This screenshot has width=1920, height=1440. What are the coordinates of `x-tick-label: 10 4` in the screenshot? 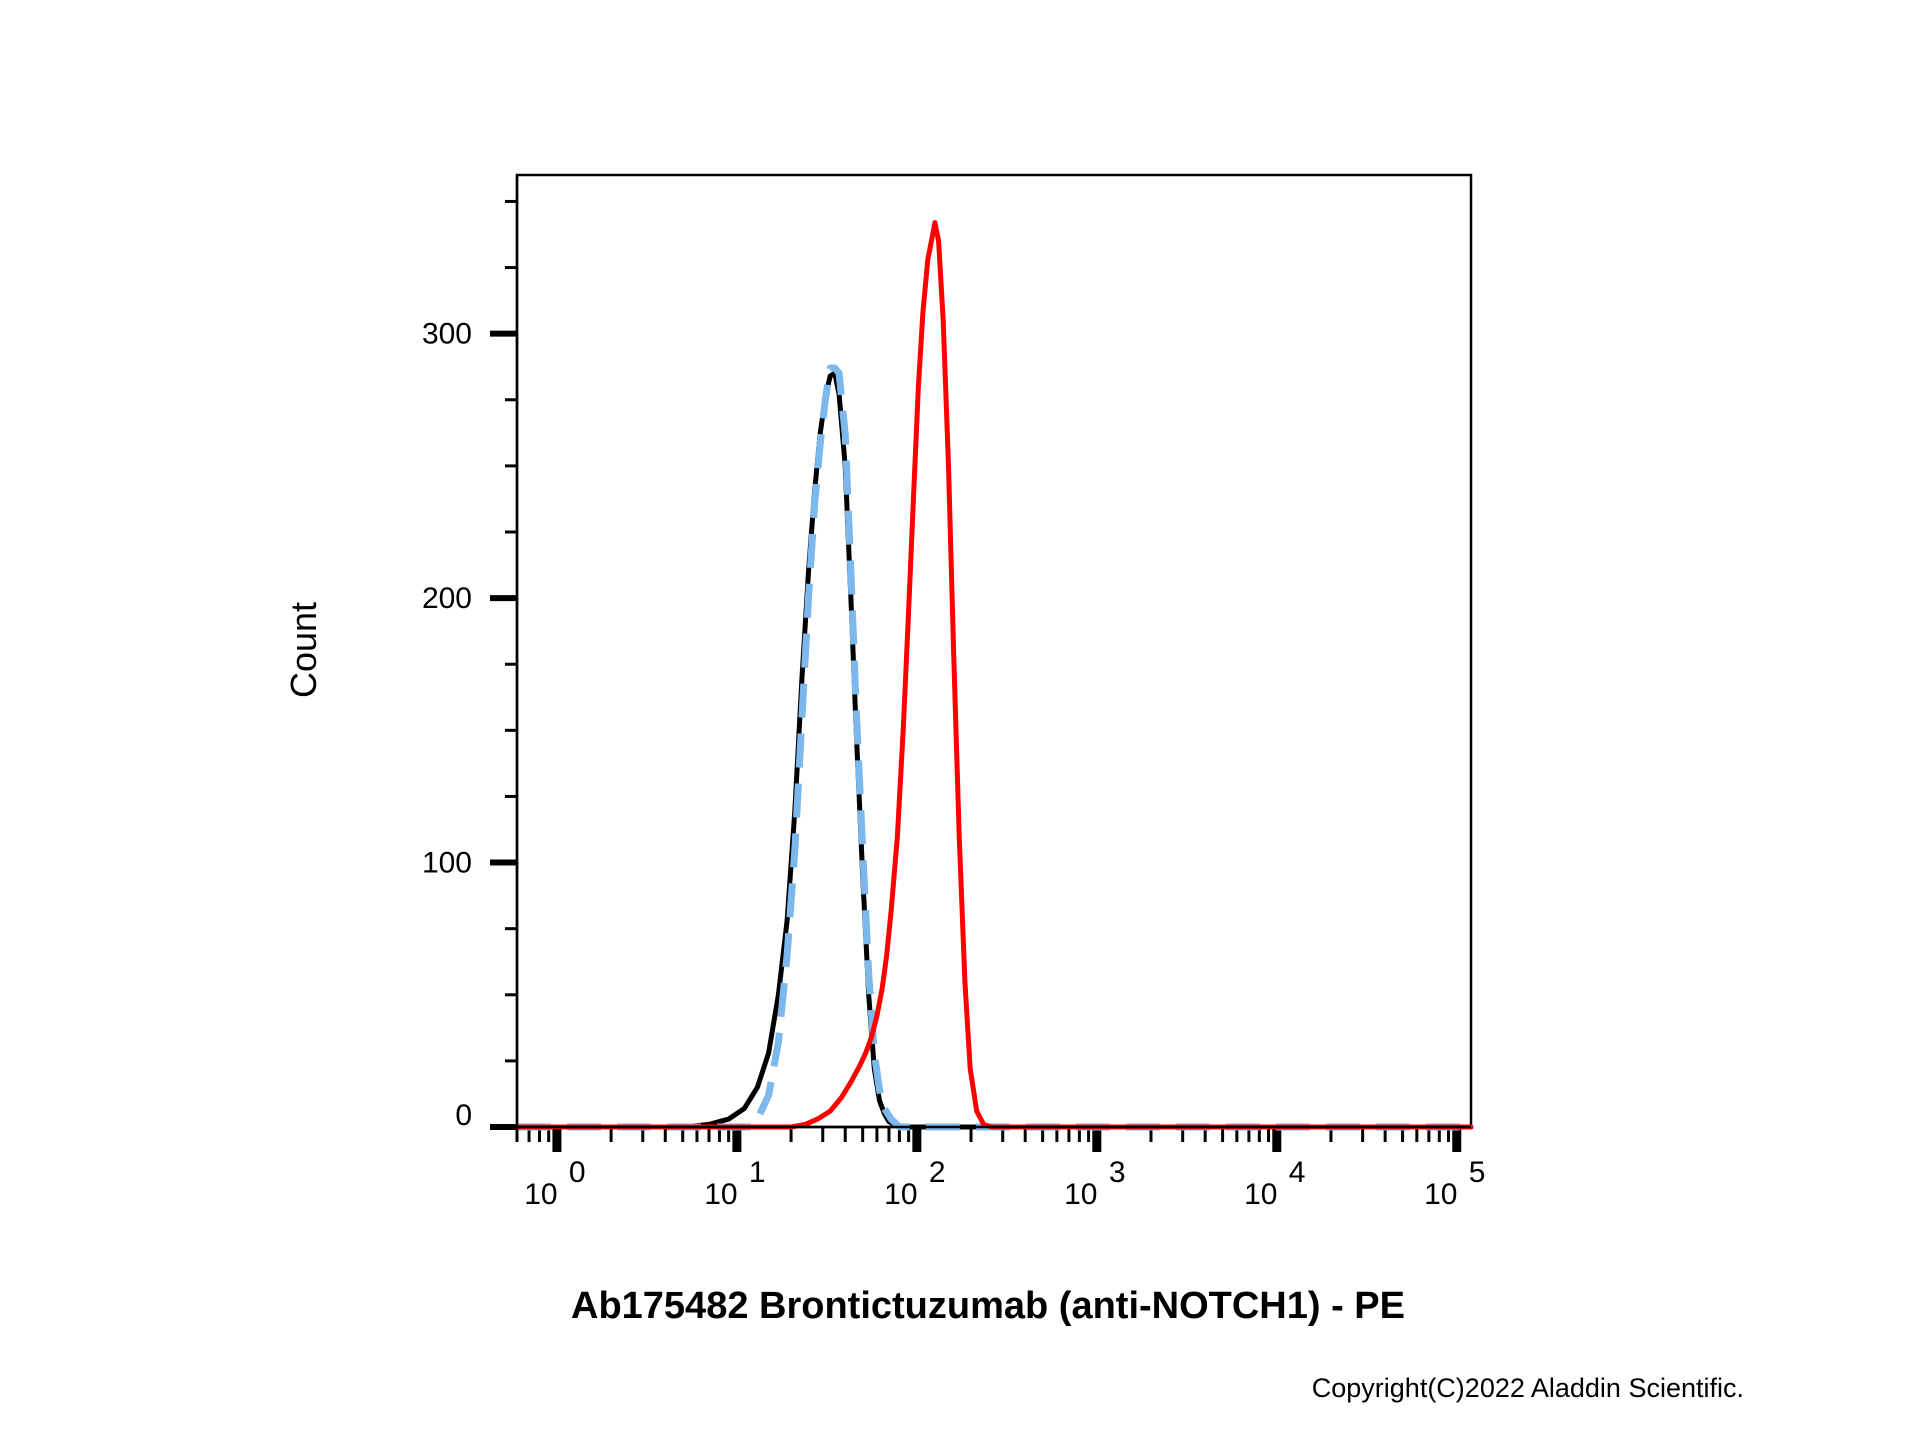 It's located at (1274, 1183).